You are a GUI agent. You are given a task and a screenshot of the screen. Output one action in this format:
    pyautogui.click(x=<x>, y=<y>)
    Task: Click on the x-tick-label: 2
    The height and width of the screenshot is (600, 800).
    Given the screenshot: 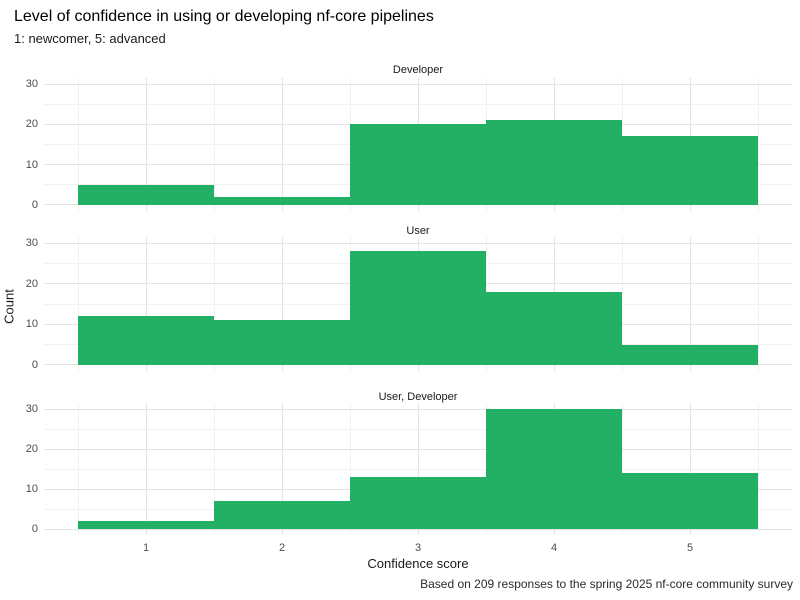 What is the action you would take?
    pyautogui.click(x=282, y=548)
    